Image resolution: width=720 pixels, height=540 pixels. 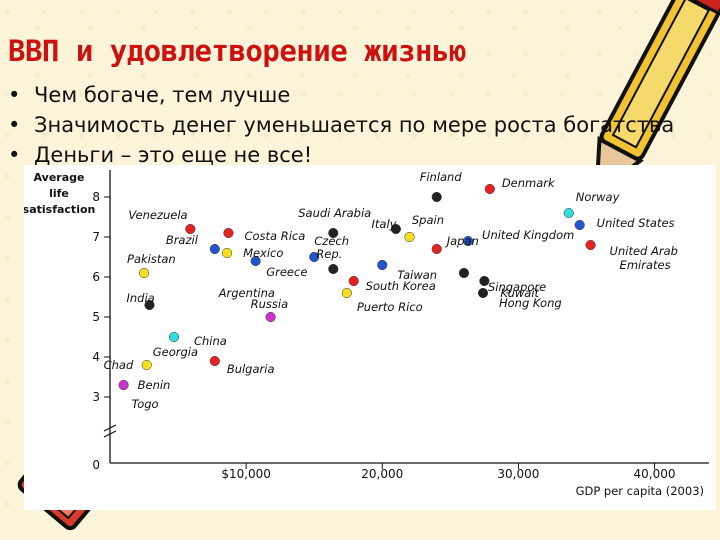 I want to click on y-axis-label: satisfaction, so click(x=59, y=209).